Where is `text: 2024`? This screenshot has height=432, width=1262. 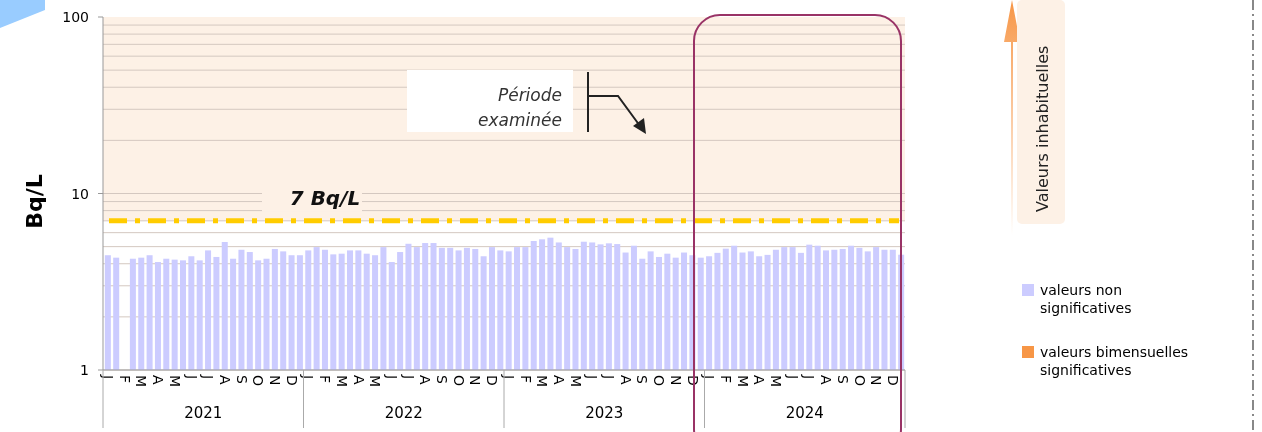
text: 2024 is located at coordinates (804, 413).